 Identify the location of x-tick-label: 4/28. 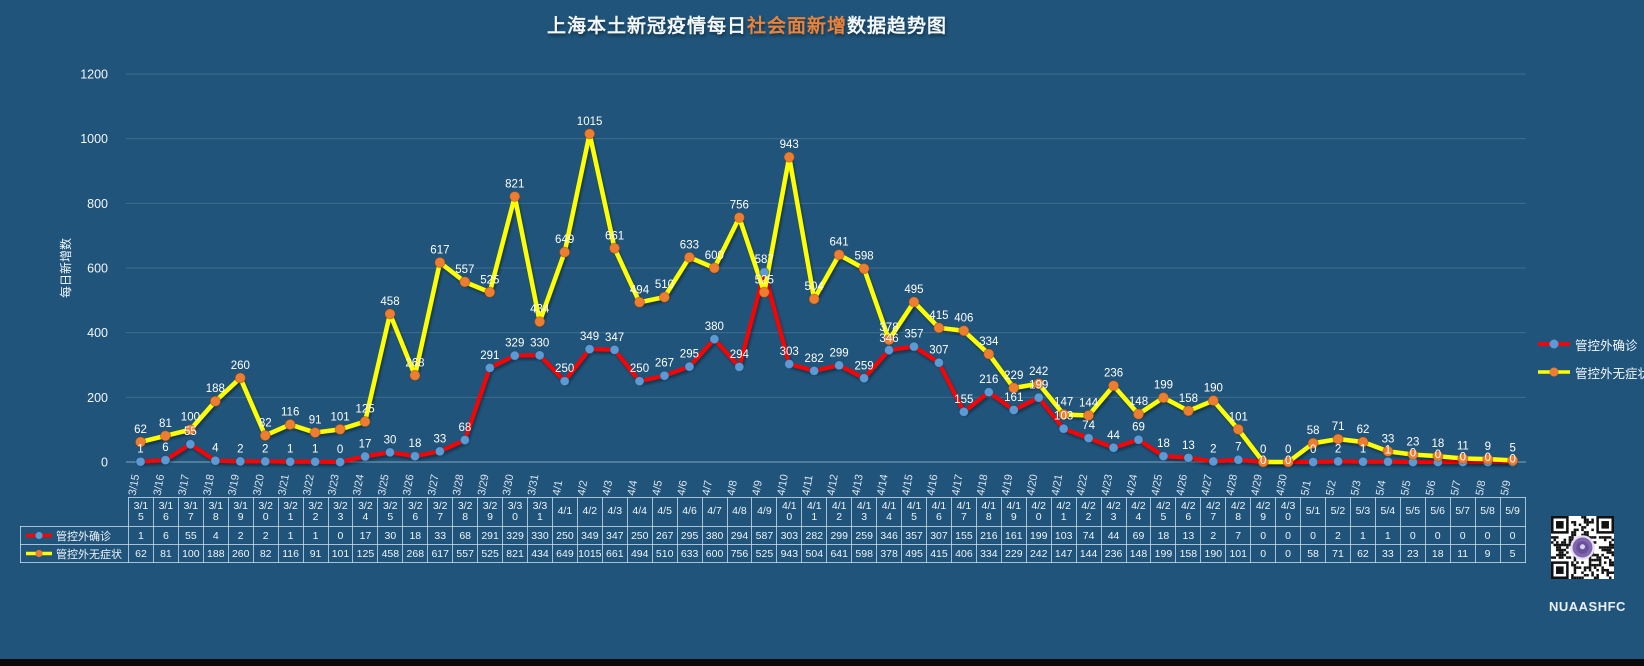
(1232, 484).